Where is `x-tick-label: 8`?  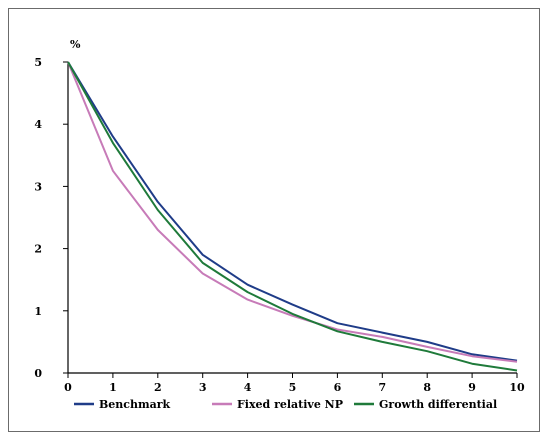
x-tick-label: 8 is located at coordinates (427, 387).